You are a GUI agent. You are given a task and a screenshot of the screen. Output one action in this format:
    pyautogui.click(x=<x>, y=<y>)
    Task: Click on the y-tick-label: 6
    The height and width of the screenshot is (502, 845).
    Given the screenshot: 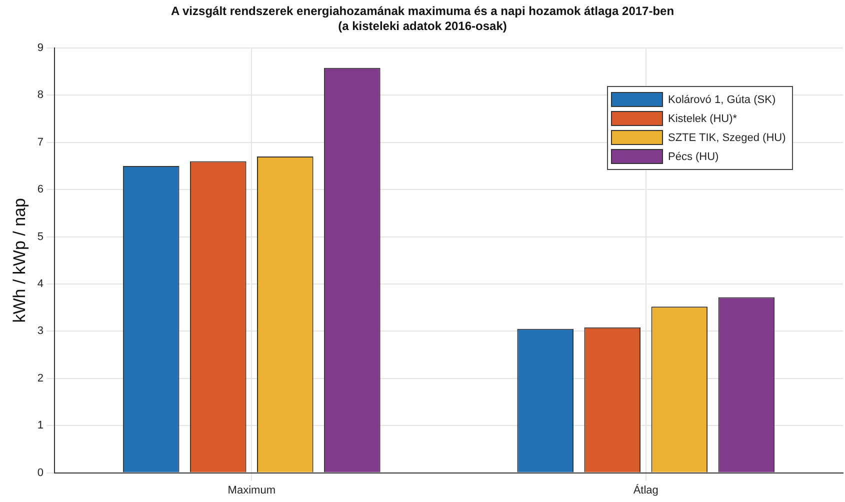 What is the action you would take?
    pyautogui.click(x=40, y=190)
    